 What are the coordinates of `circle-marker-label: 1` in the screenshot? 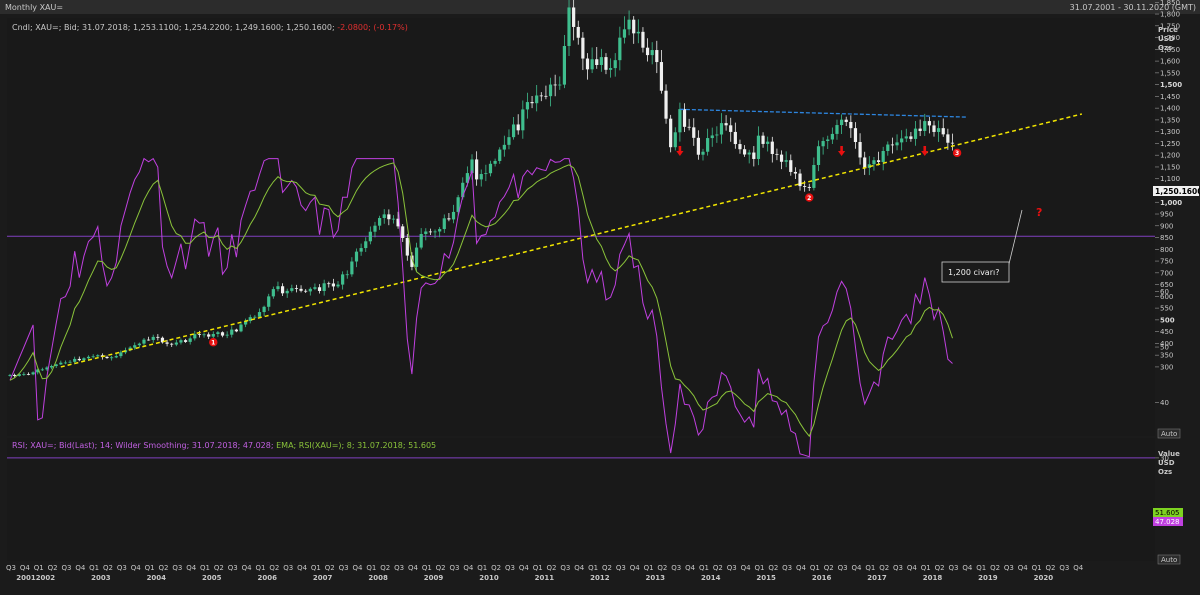 It's located at (213, 343).